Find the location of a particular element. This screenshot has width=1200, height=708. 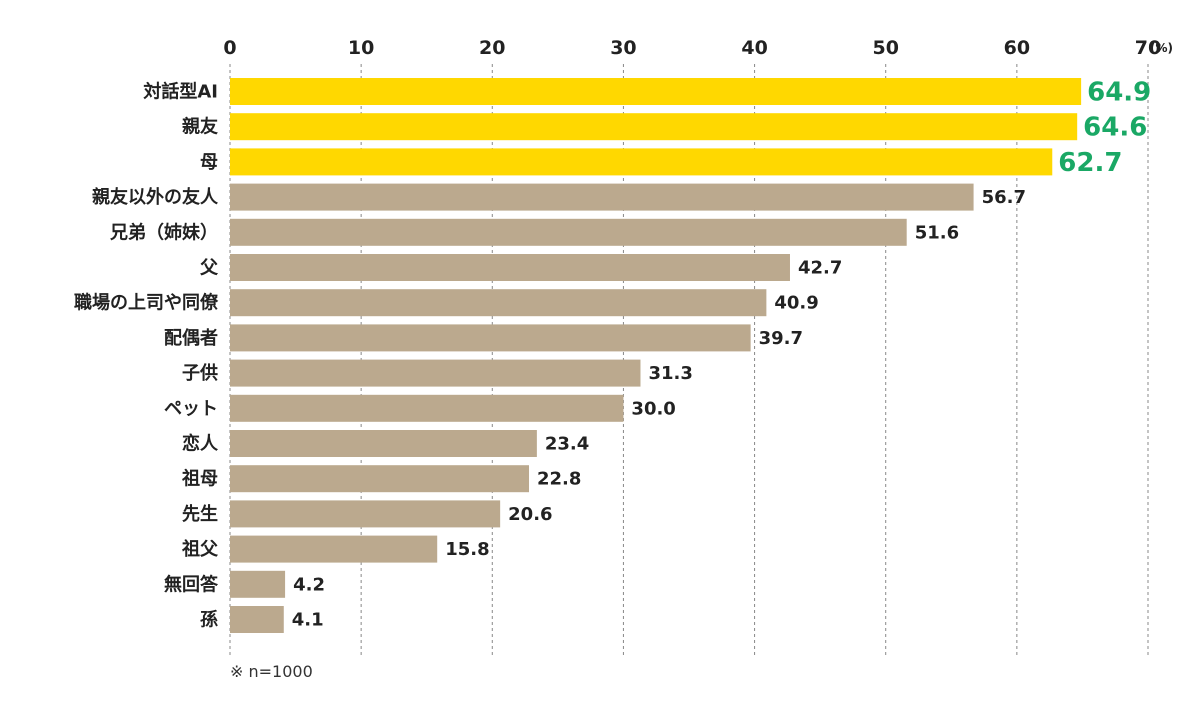

value-label: 20.6 is located at coordinates (530, 514).